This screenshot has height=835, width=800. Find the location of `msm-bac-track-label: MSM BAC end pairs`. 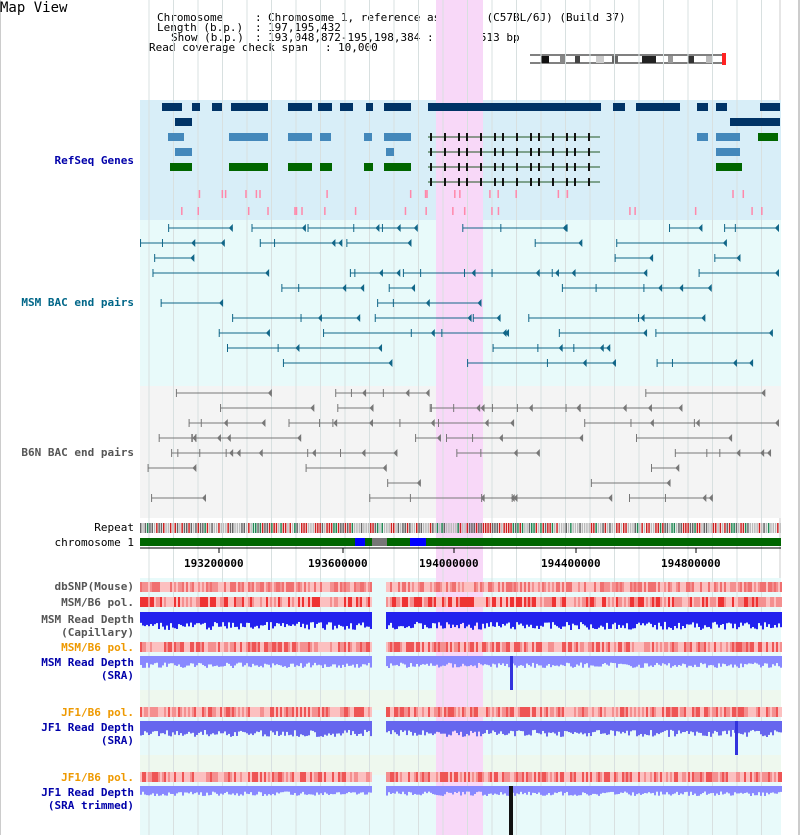

msm-bac-track-label: MSM BAC end pairs is located at coordinates (77, 302).